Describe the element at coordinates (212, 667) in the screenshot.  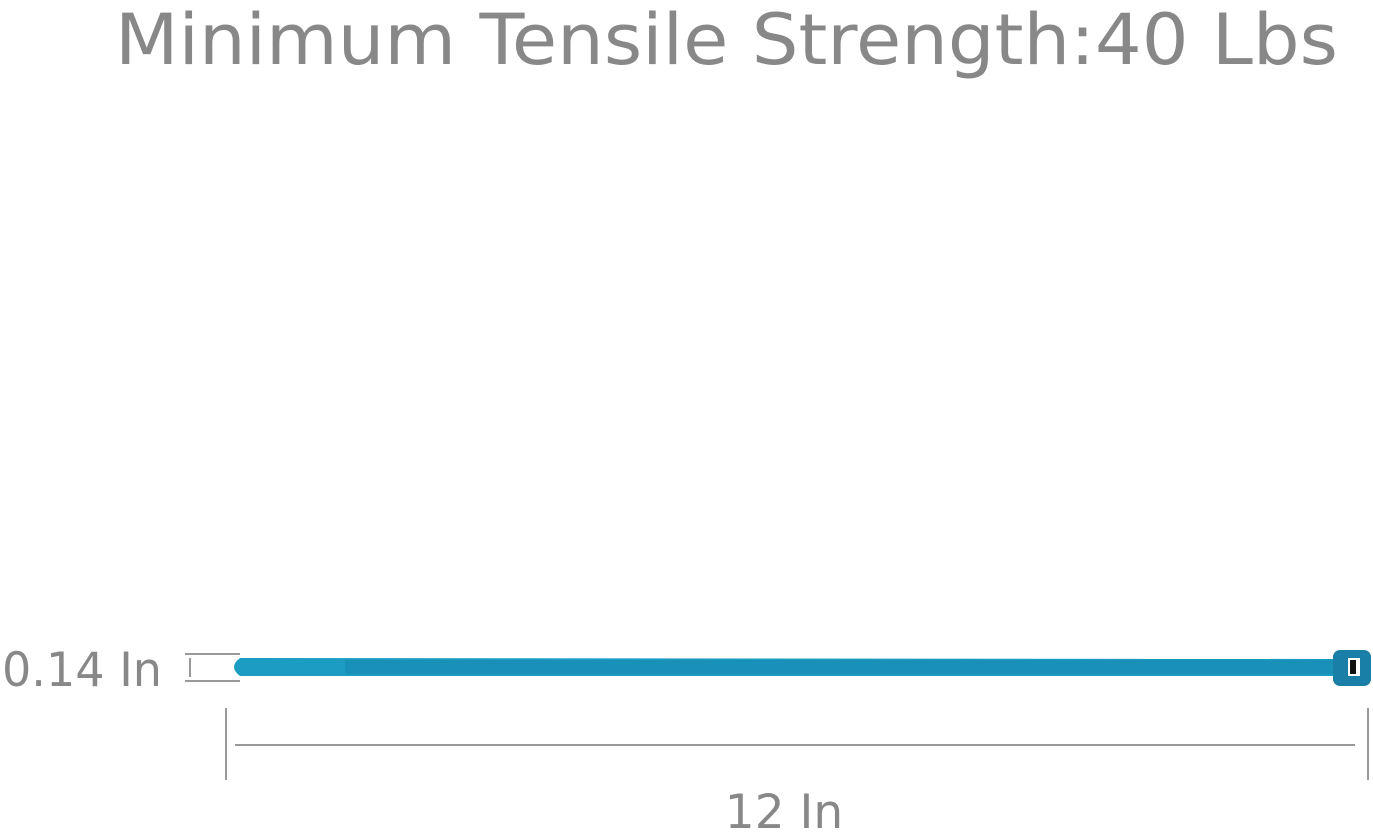
I see `width-bracket` at that location.